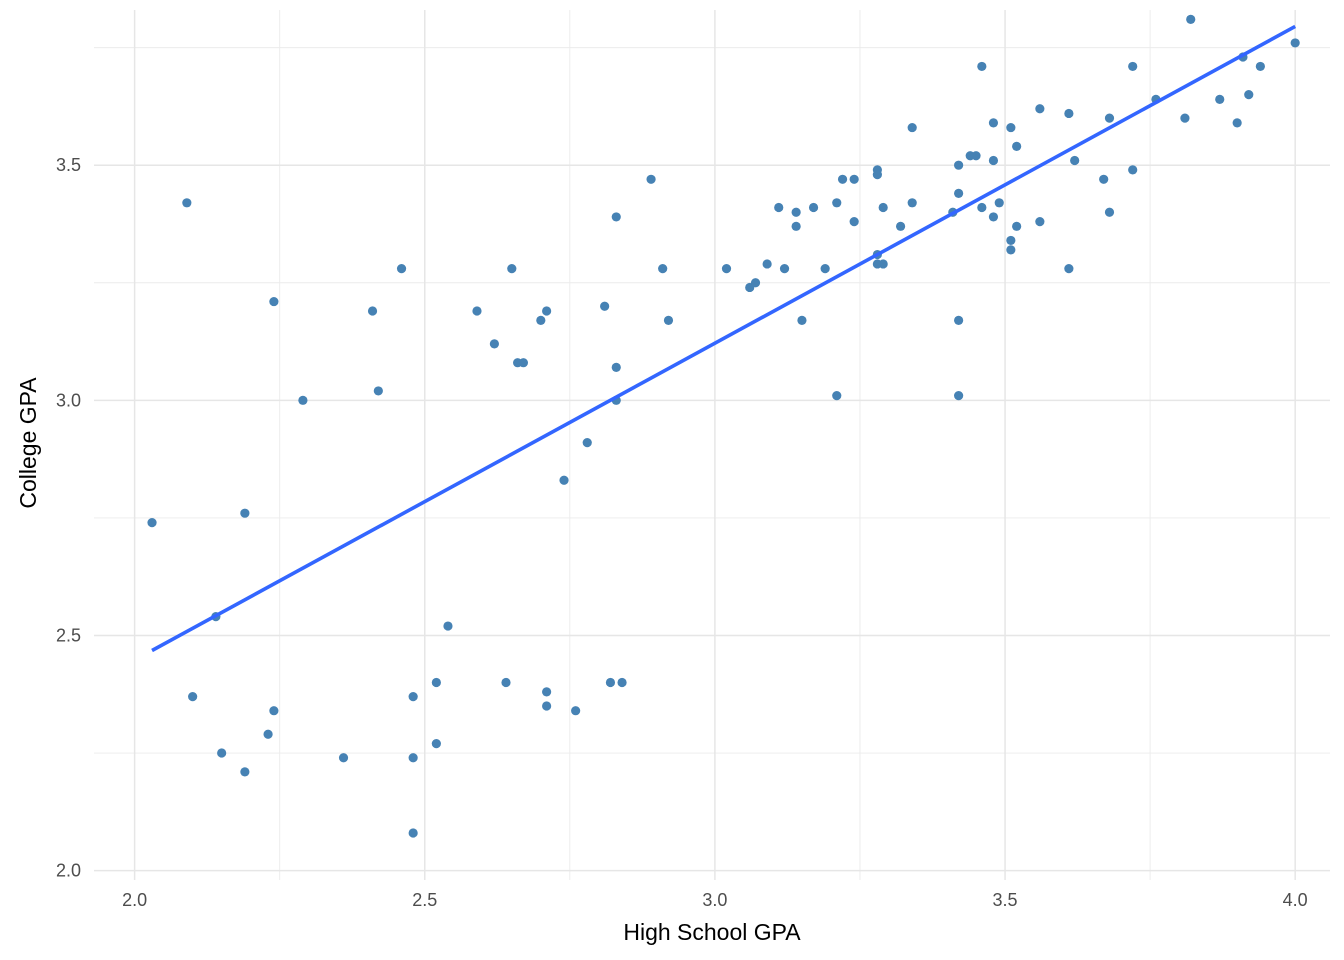  I want to click on x-tick-label: 3.5, so click(1005, 900).